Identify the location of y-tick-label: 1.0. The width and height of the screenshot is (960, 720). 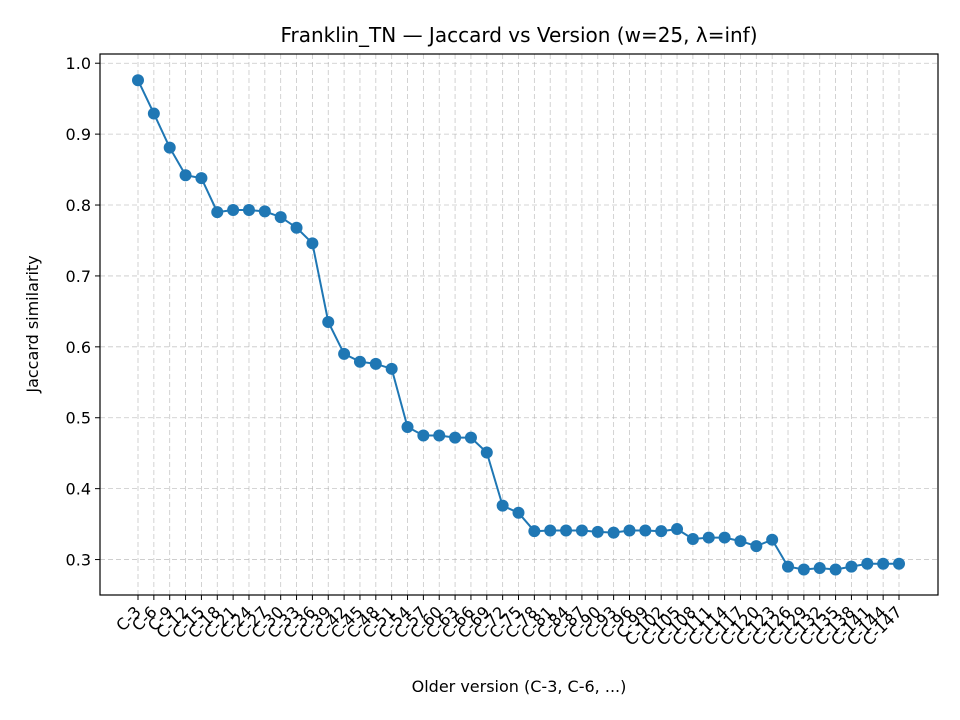
(78, 63).